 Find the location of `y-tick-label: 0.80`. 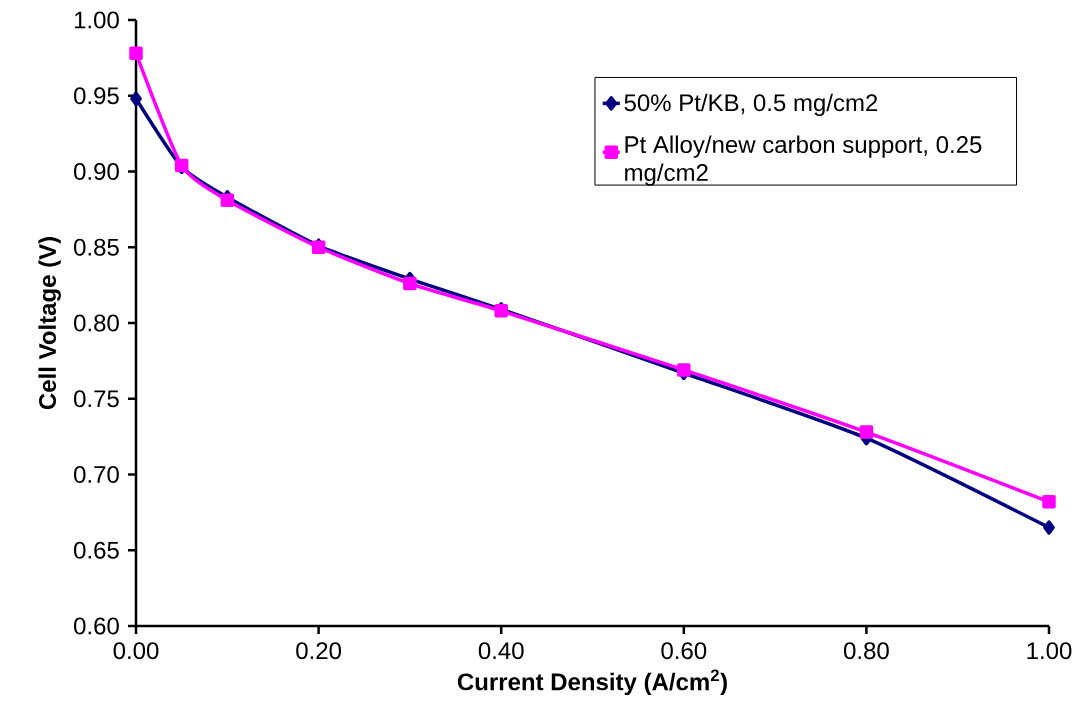

y-tick-label: 0.80 is located at coordinates (96, 323).